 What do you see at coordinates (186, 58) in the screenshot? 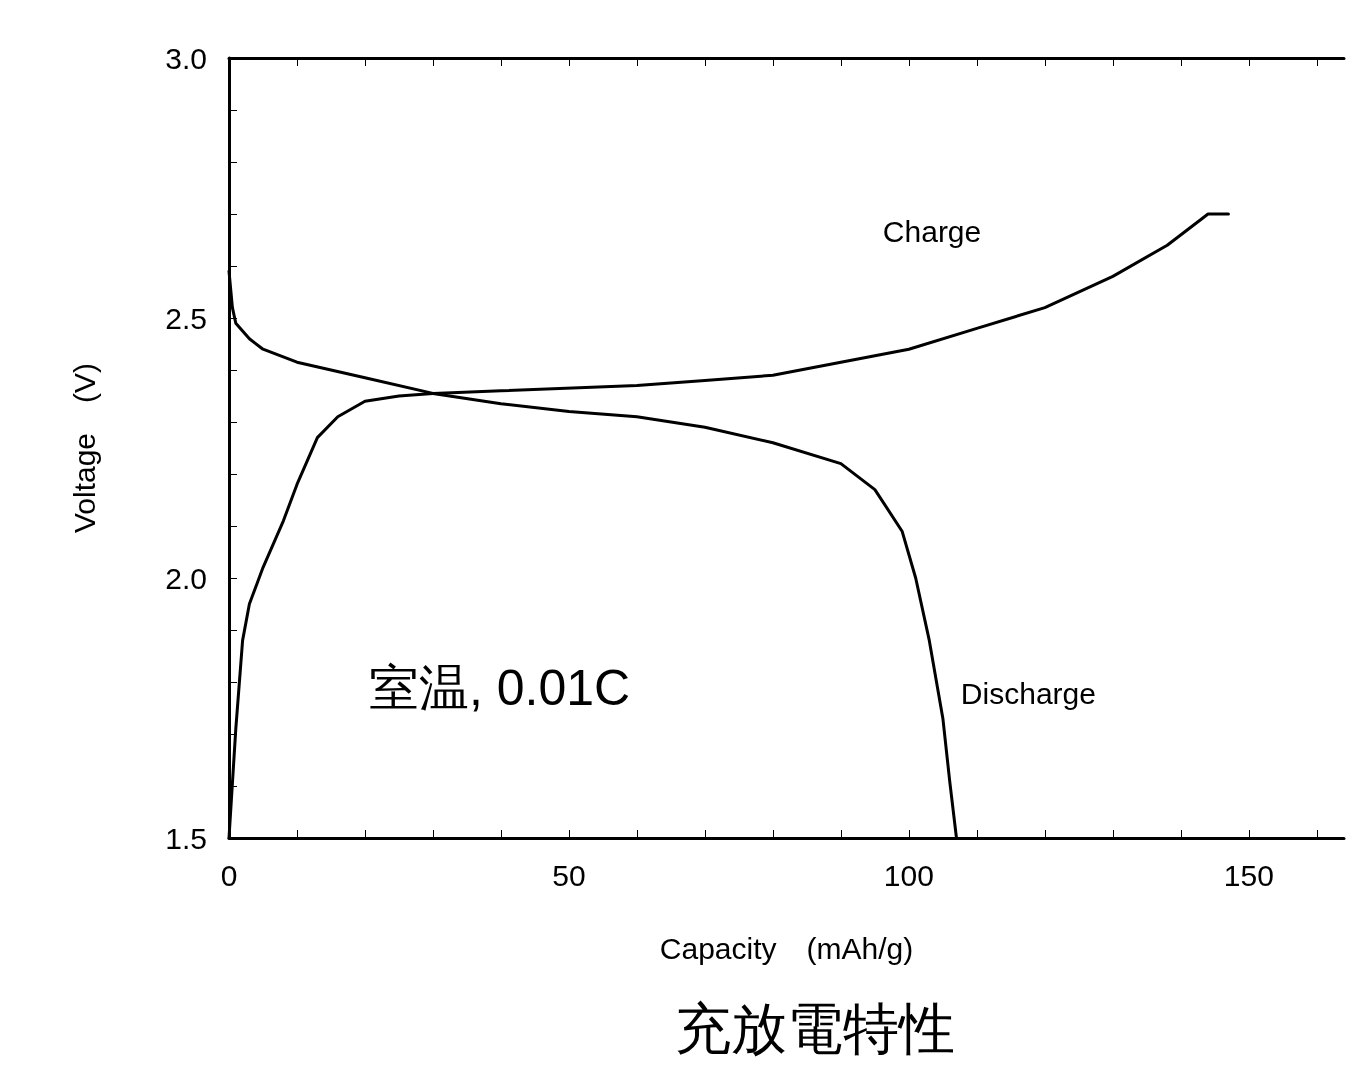
I see `y-tick-label: 3.0` at bounding box center [186, 58].